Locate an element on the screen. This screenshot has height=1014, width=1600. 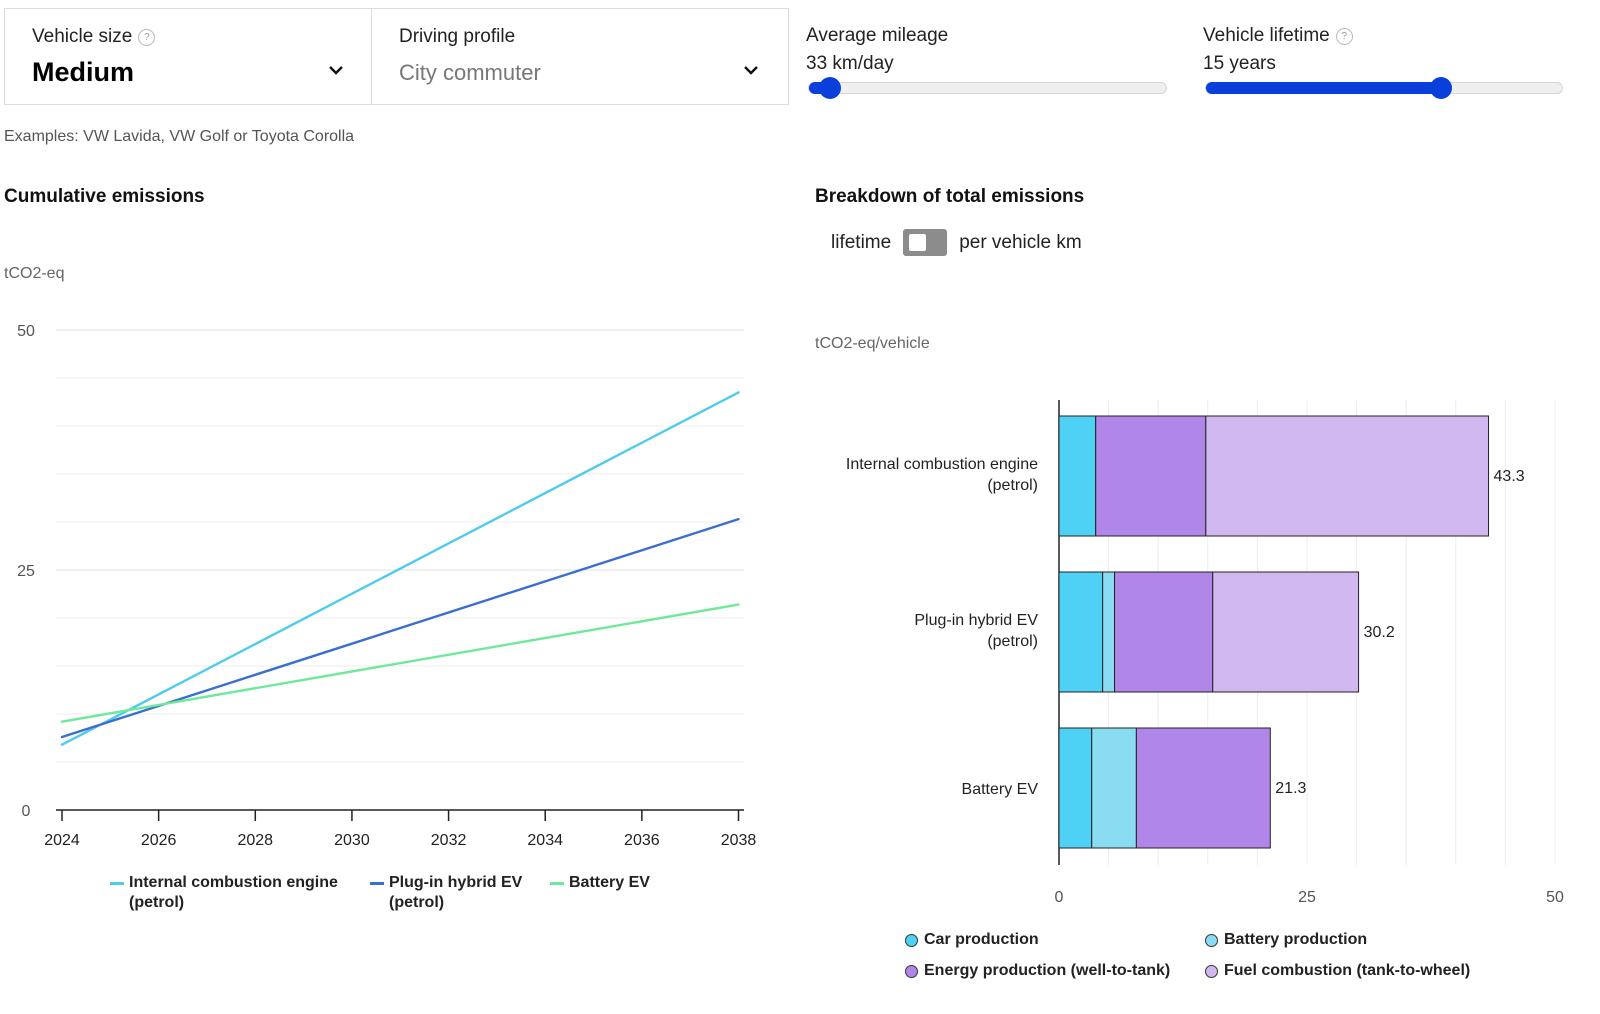
legend-energy-production-text: Energy production (well-to-tank) is located at coordinates (1047, 970).